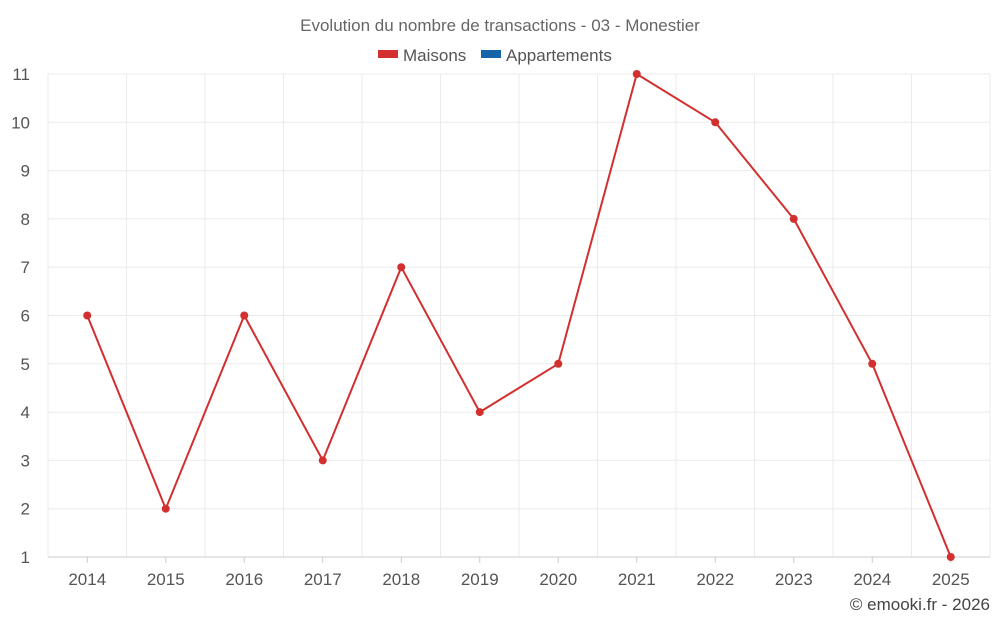  I want to click on x-tick-label-2020: 2020, so click(558, 579).